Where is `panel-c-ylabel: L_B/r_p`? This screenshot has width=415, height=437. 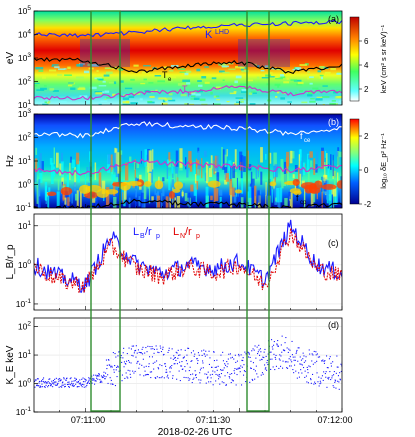
panel-c-ylabel: L_B/r_p is located at coordinates (10, 261).